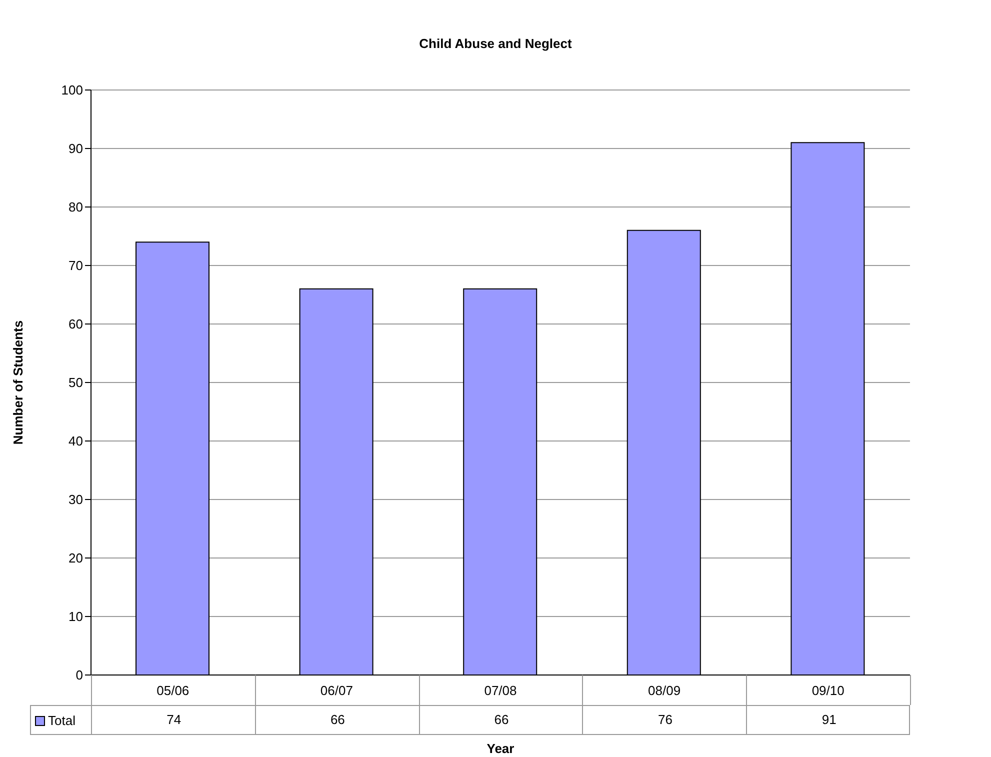  What do you see at coordinates (75, 207) in the screenshot?
I see `y-tick-label: 80` at bounding box center [75, 207].